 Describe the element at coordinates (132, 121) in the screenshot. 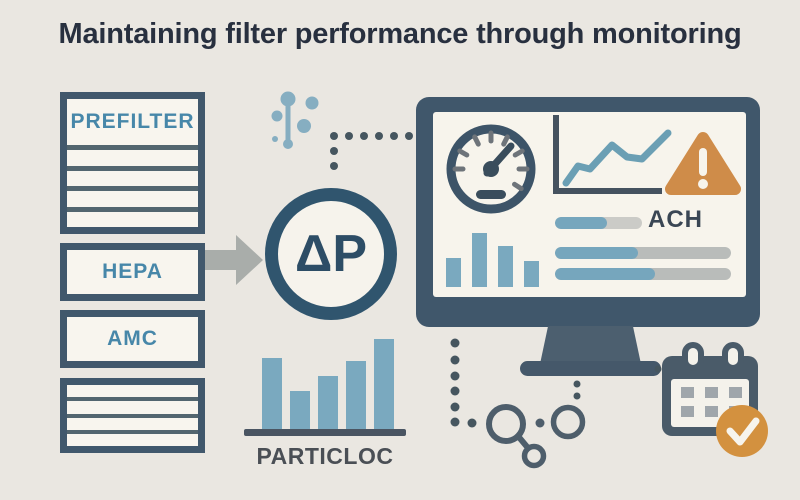

I see `prefilter-label: PREFILTER` at that location.